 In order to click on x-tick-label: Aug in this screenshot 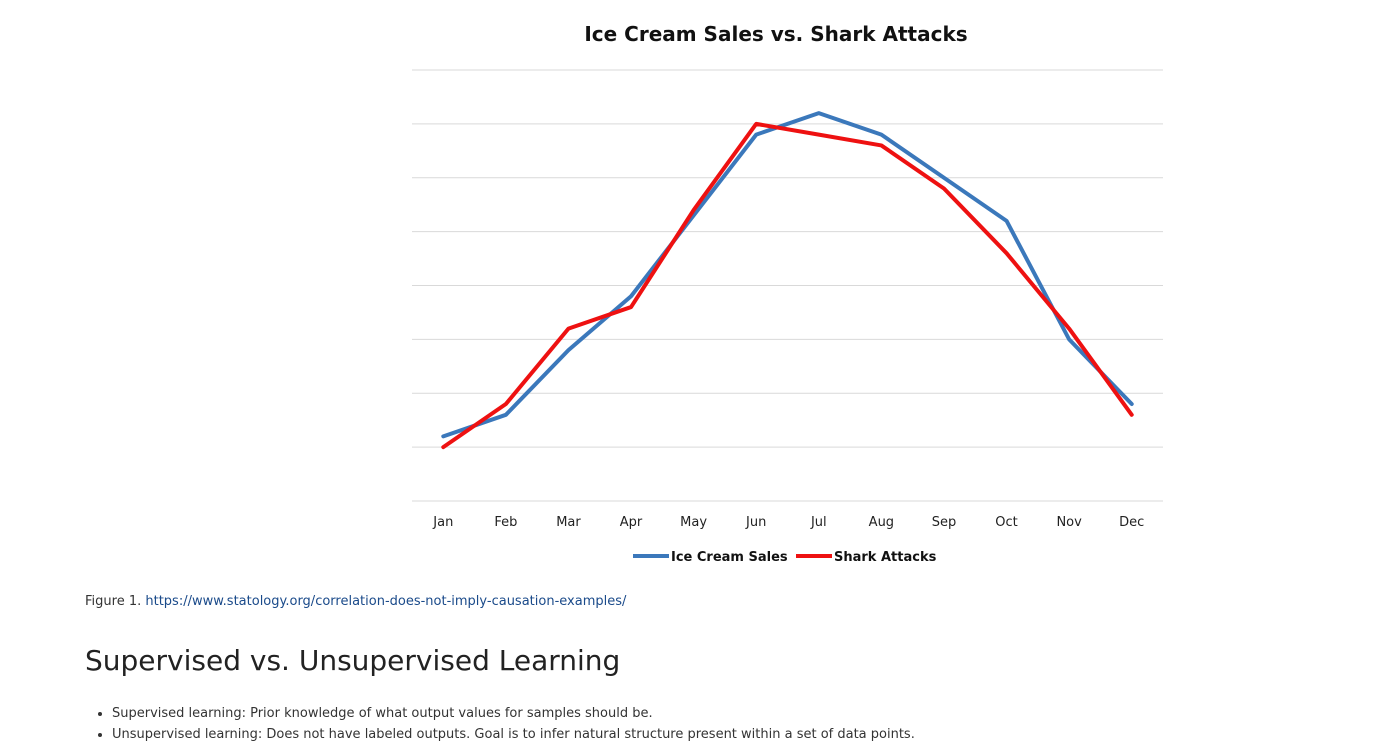, I will do `click(881, 522)`.